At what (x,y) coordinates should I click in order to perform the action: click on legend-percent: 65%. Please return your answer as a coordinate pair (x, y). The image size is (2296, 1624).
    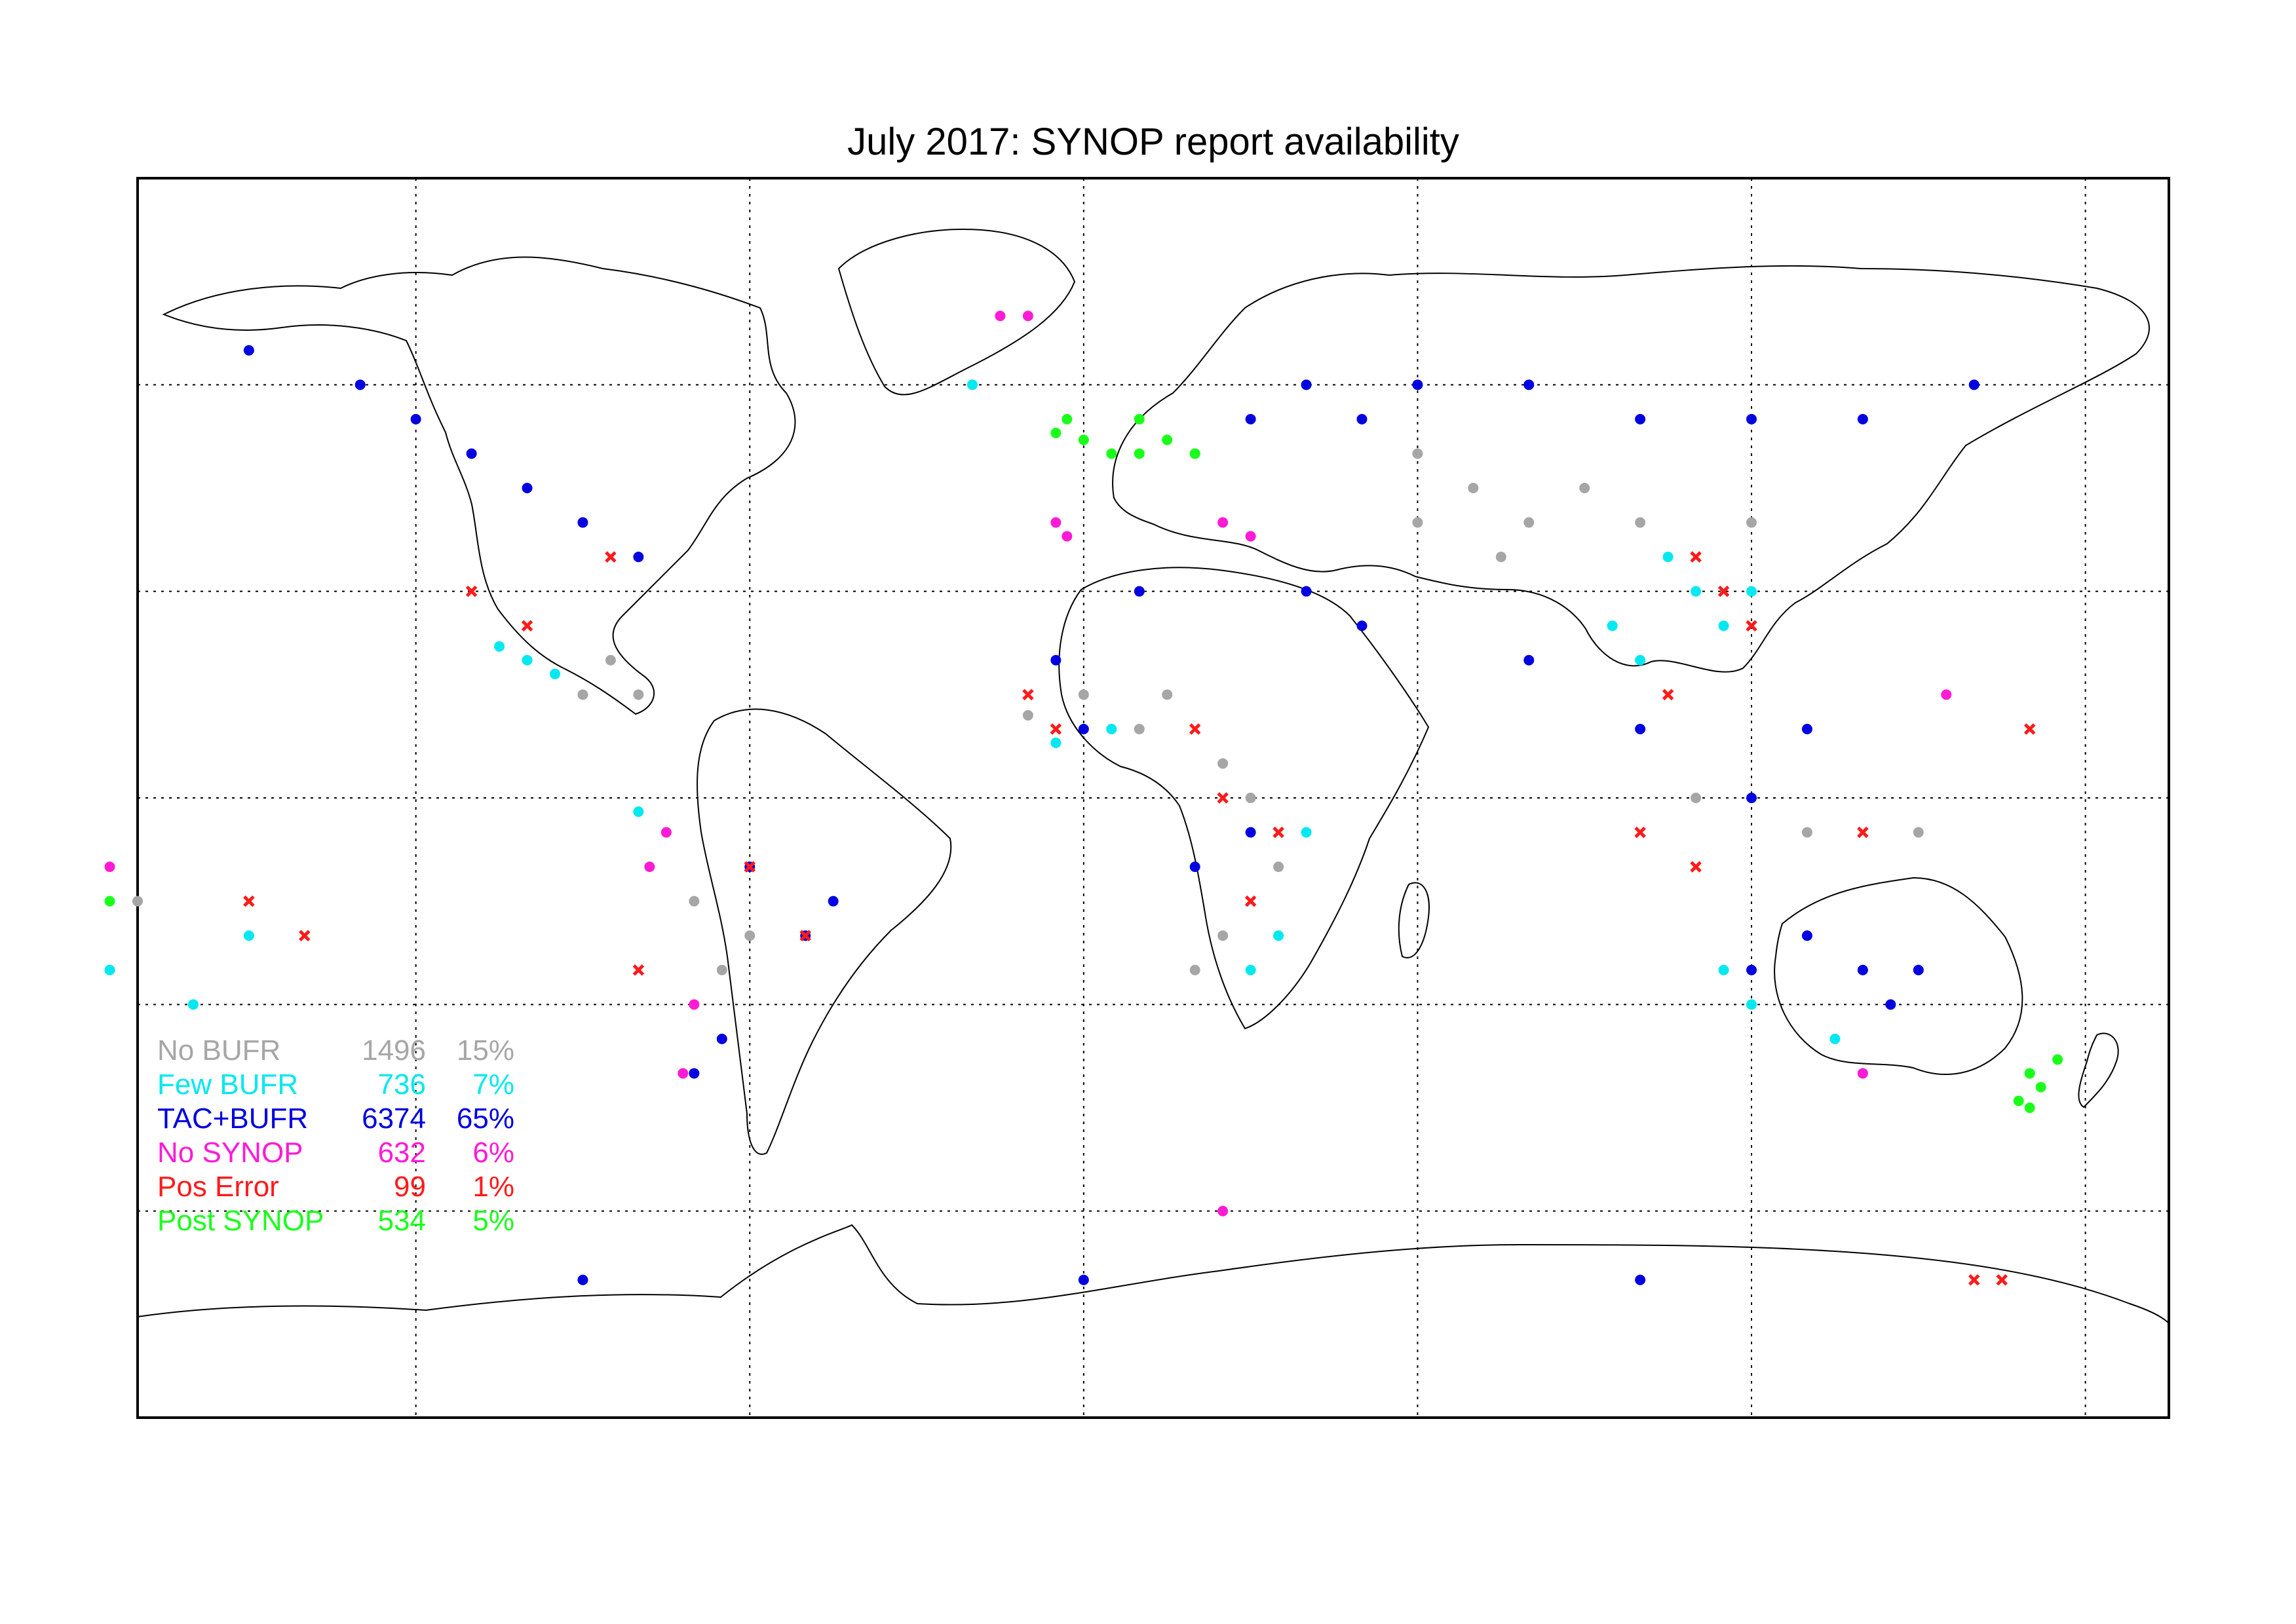
    Looking at the image, I should click on (485, 1119).